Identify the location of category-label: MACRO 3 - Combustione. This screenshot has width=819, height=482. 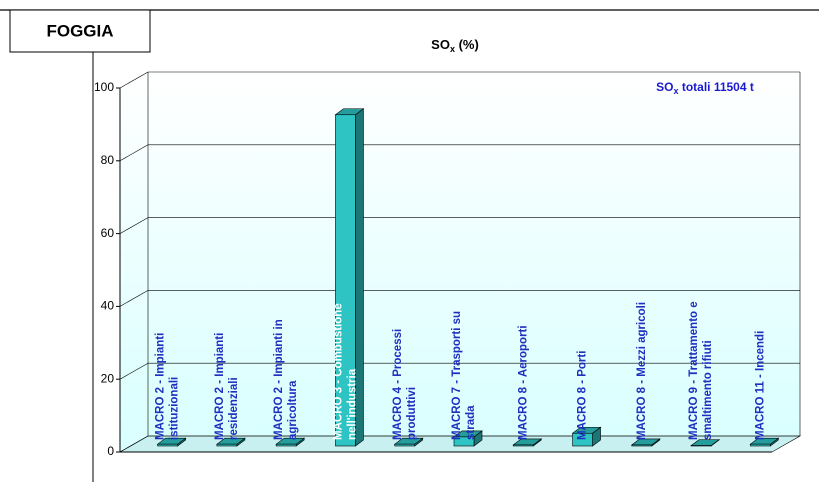
(338, 371).